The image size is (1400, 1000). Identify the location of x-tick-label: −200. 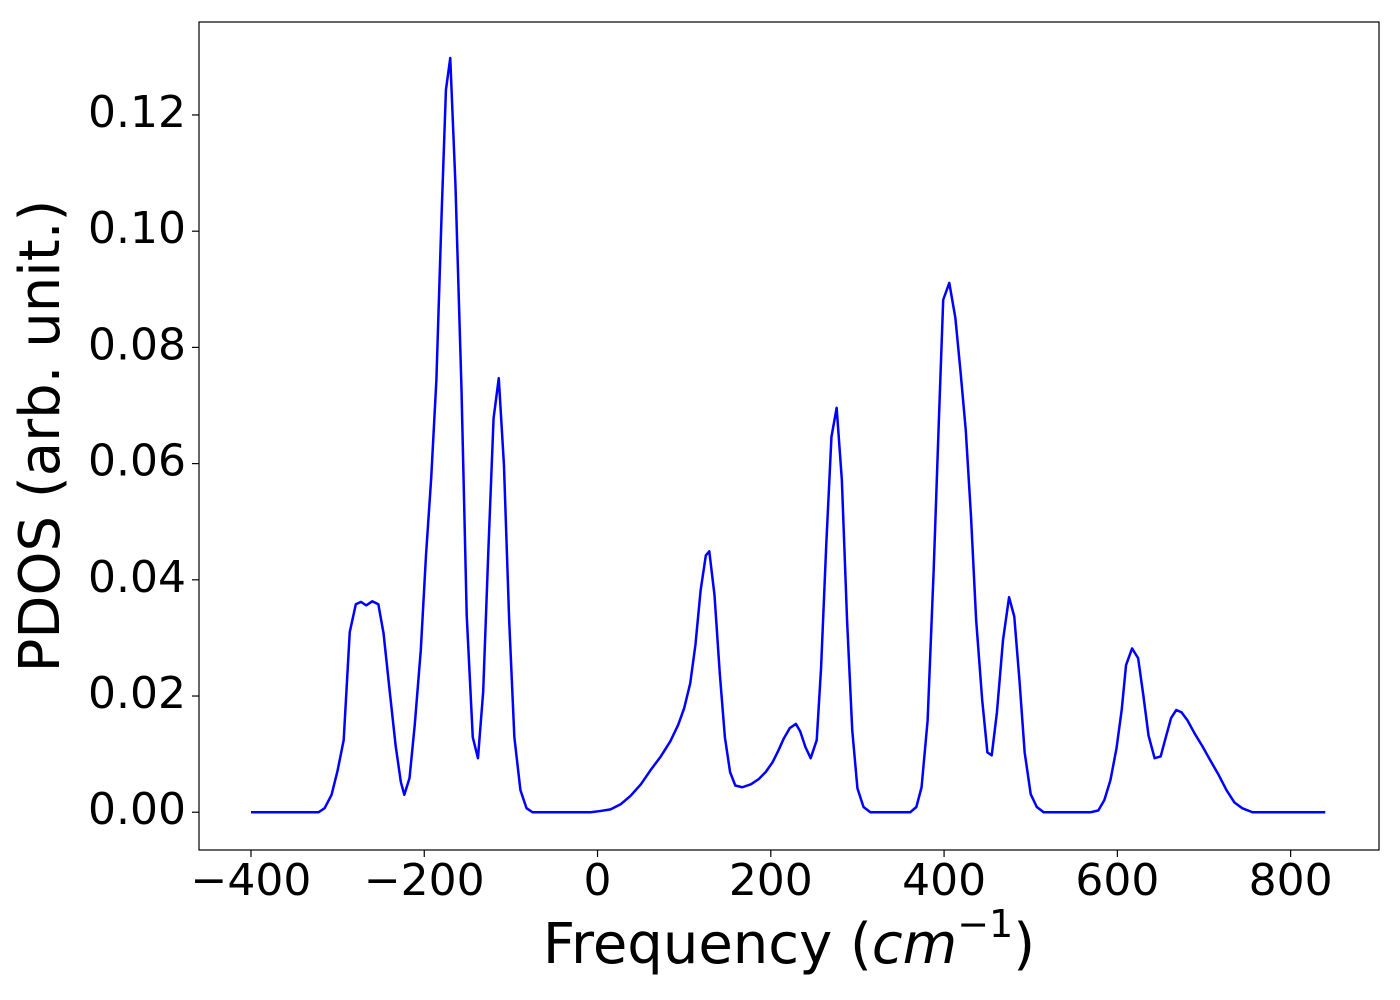
(424, 880).